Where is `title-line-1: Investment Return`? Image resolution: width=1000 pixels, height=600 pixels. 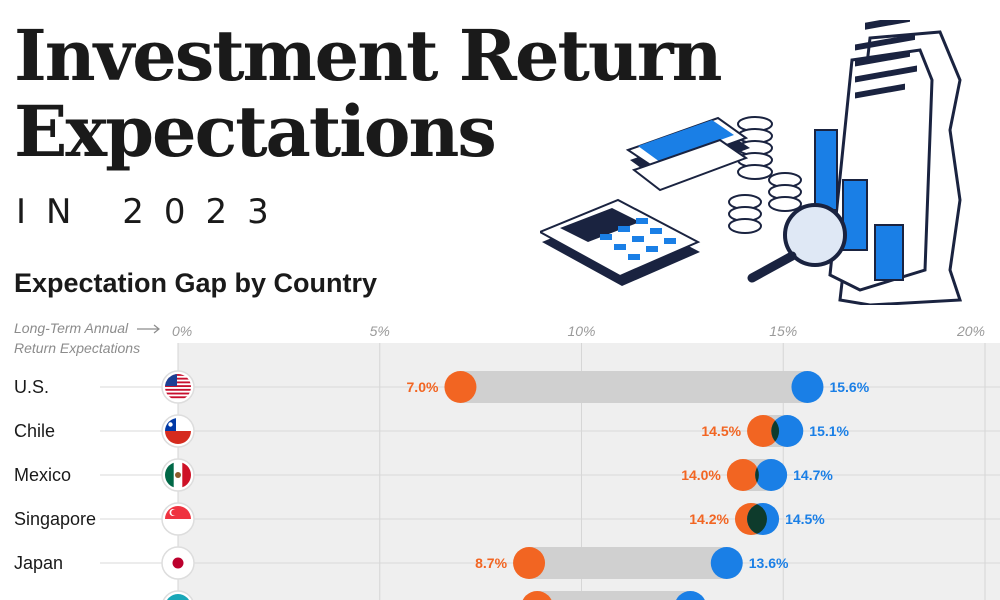
title-line-1: Investment Return is located at coordinates (368, 55).